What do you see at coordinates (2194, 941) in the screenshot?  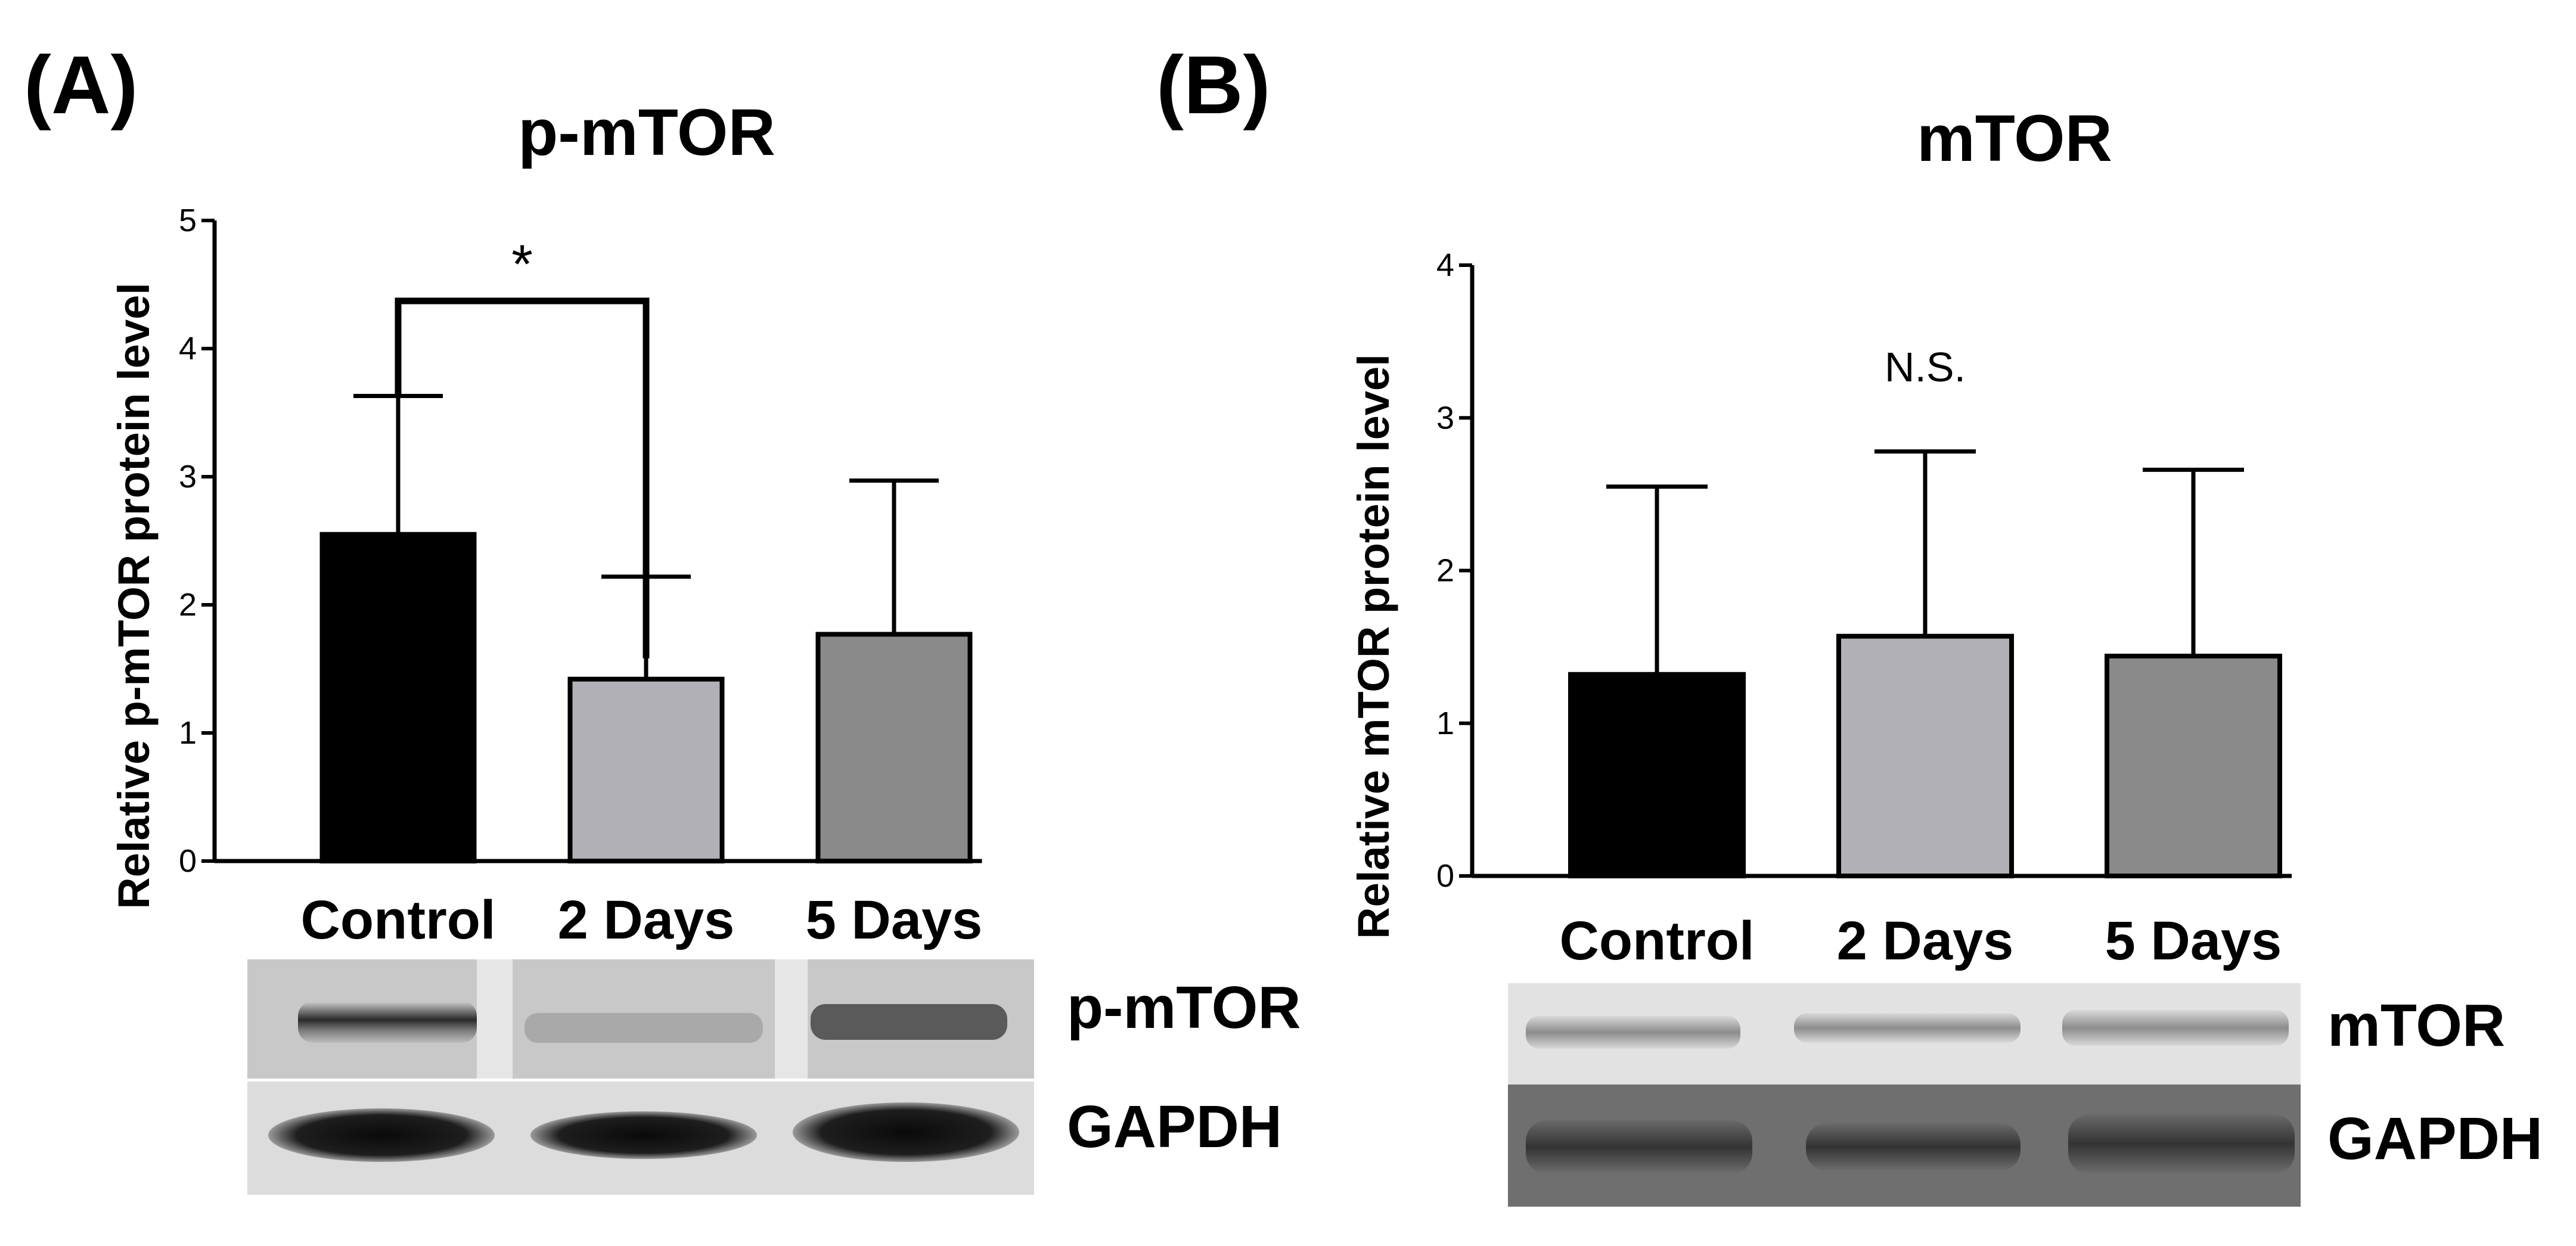 I see `chart-b-xtick-label-2: 5 Days` at bounding box center [2194, 941].